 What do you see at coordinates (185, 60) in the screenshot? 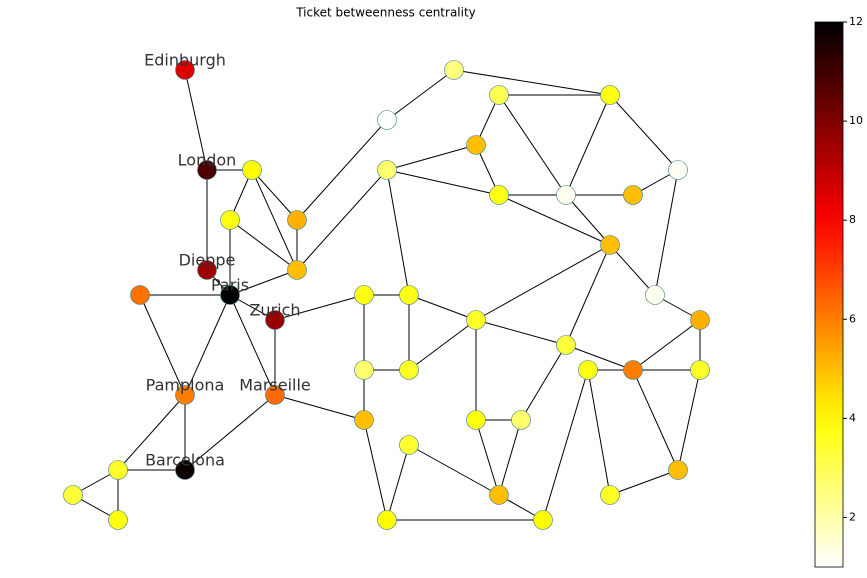
I see `node-label: Edinburgh` at bounding box center [185, 60].